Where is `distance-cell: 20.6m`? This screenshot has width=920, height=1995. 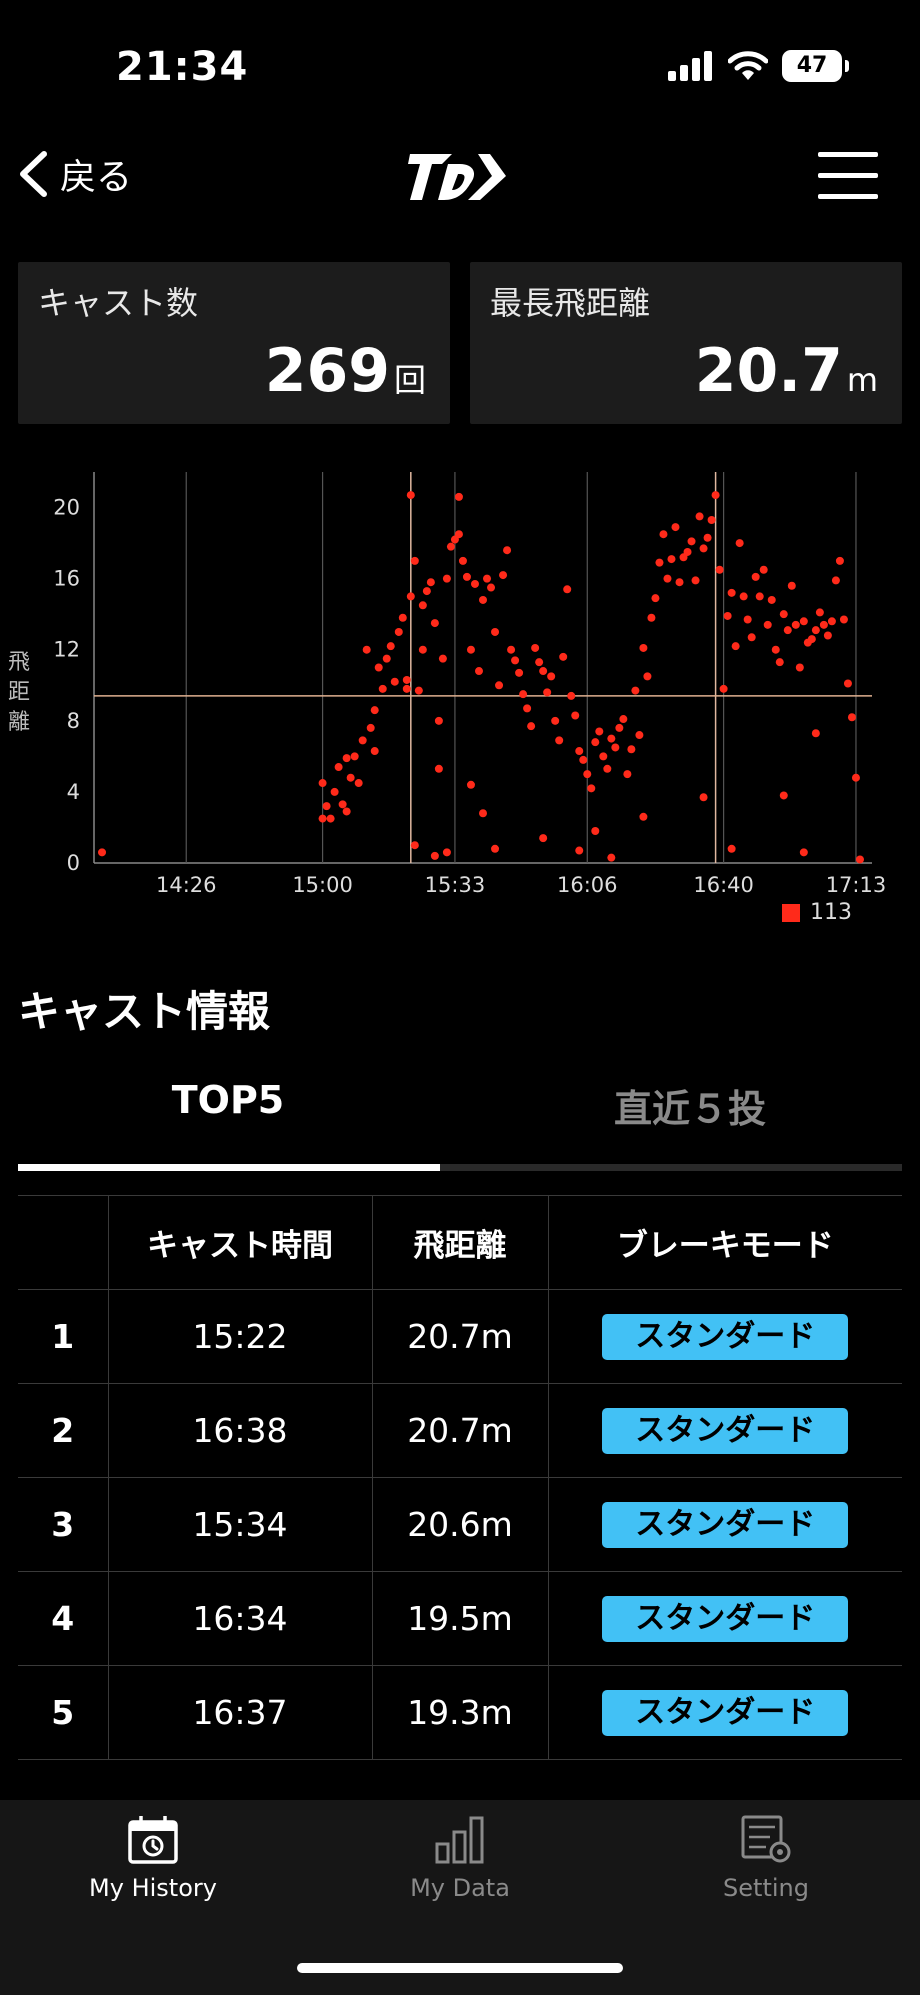
distance-cell: 20.6m is located at coordinates (459, 1524).